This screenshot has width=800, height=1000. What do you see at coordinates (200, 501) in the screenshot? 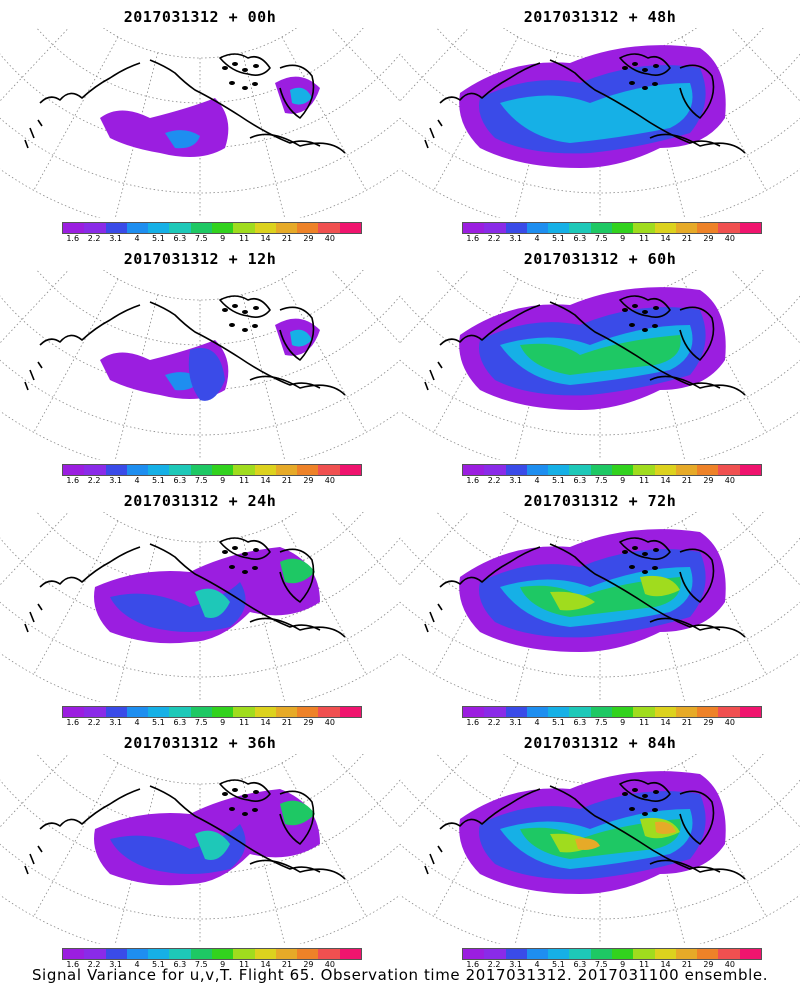
I see `panel-title: 2017031312 + 24h` at bounding box center [200, 501].